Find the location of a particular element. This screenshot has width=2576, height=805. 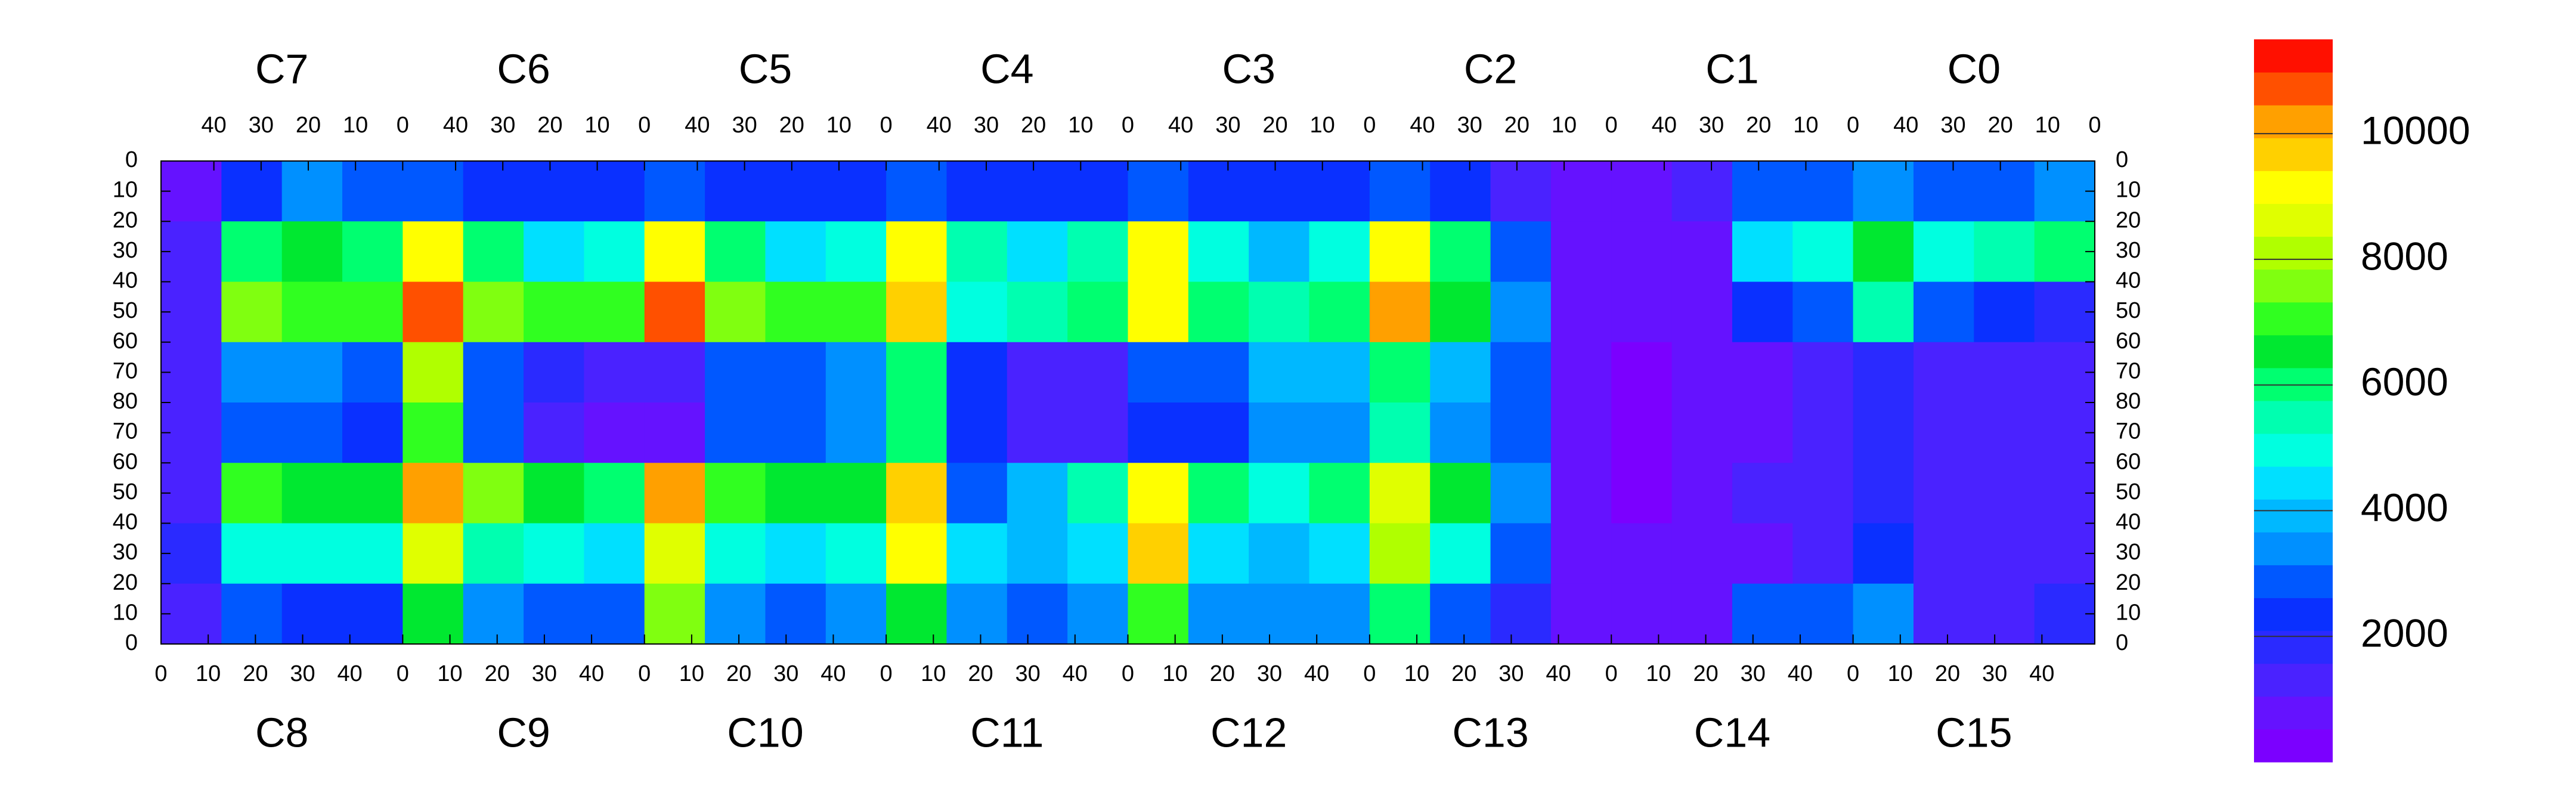

sector-top-label: C3 is located at coordinates (1248, 69).